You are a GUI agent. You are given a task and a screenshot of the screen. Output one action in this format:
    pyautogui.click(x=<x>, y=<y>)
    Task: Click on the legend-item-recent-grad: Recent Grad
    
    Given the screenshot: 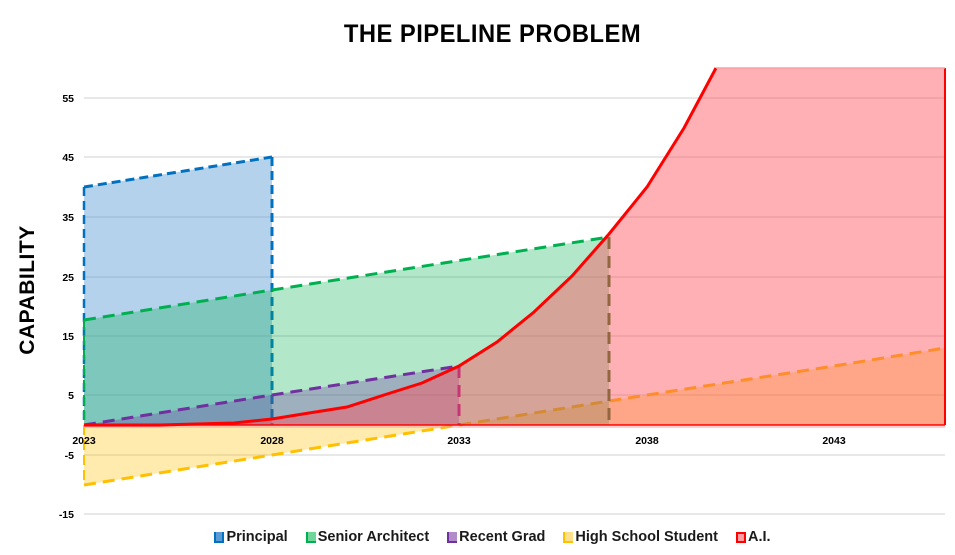 What is the action you would take?
    pyautogui.click(x=496, y=537)
    